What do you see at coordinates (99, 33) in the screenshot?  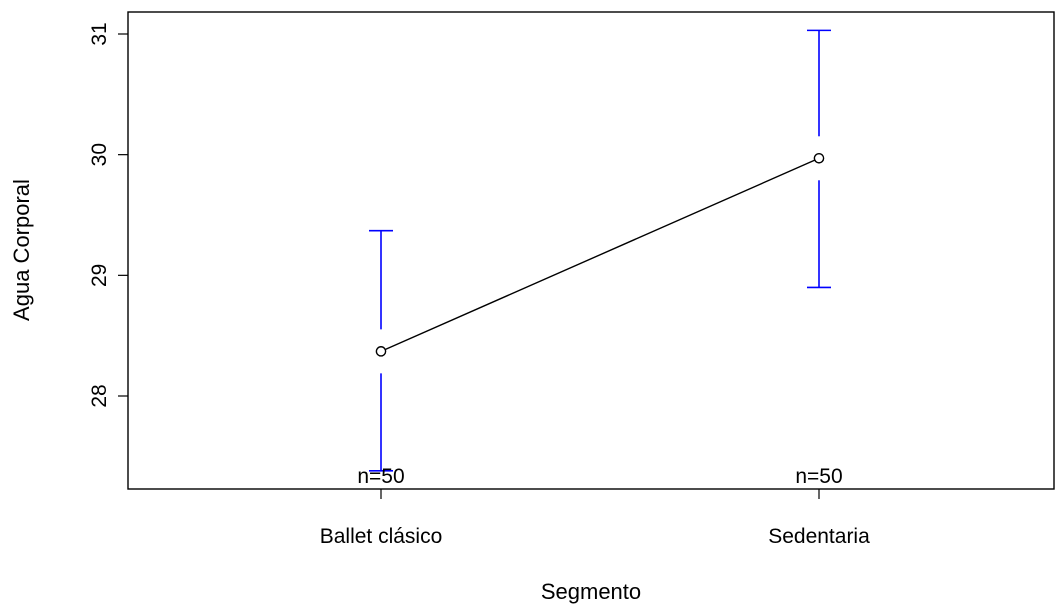 I see `y-tick-label: 31` at bounding box center [99, 33].